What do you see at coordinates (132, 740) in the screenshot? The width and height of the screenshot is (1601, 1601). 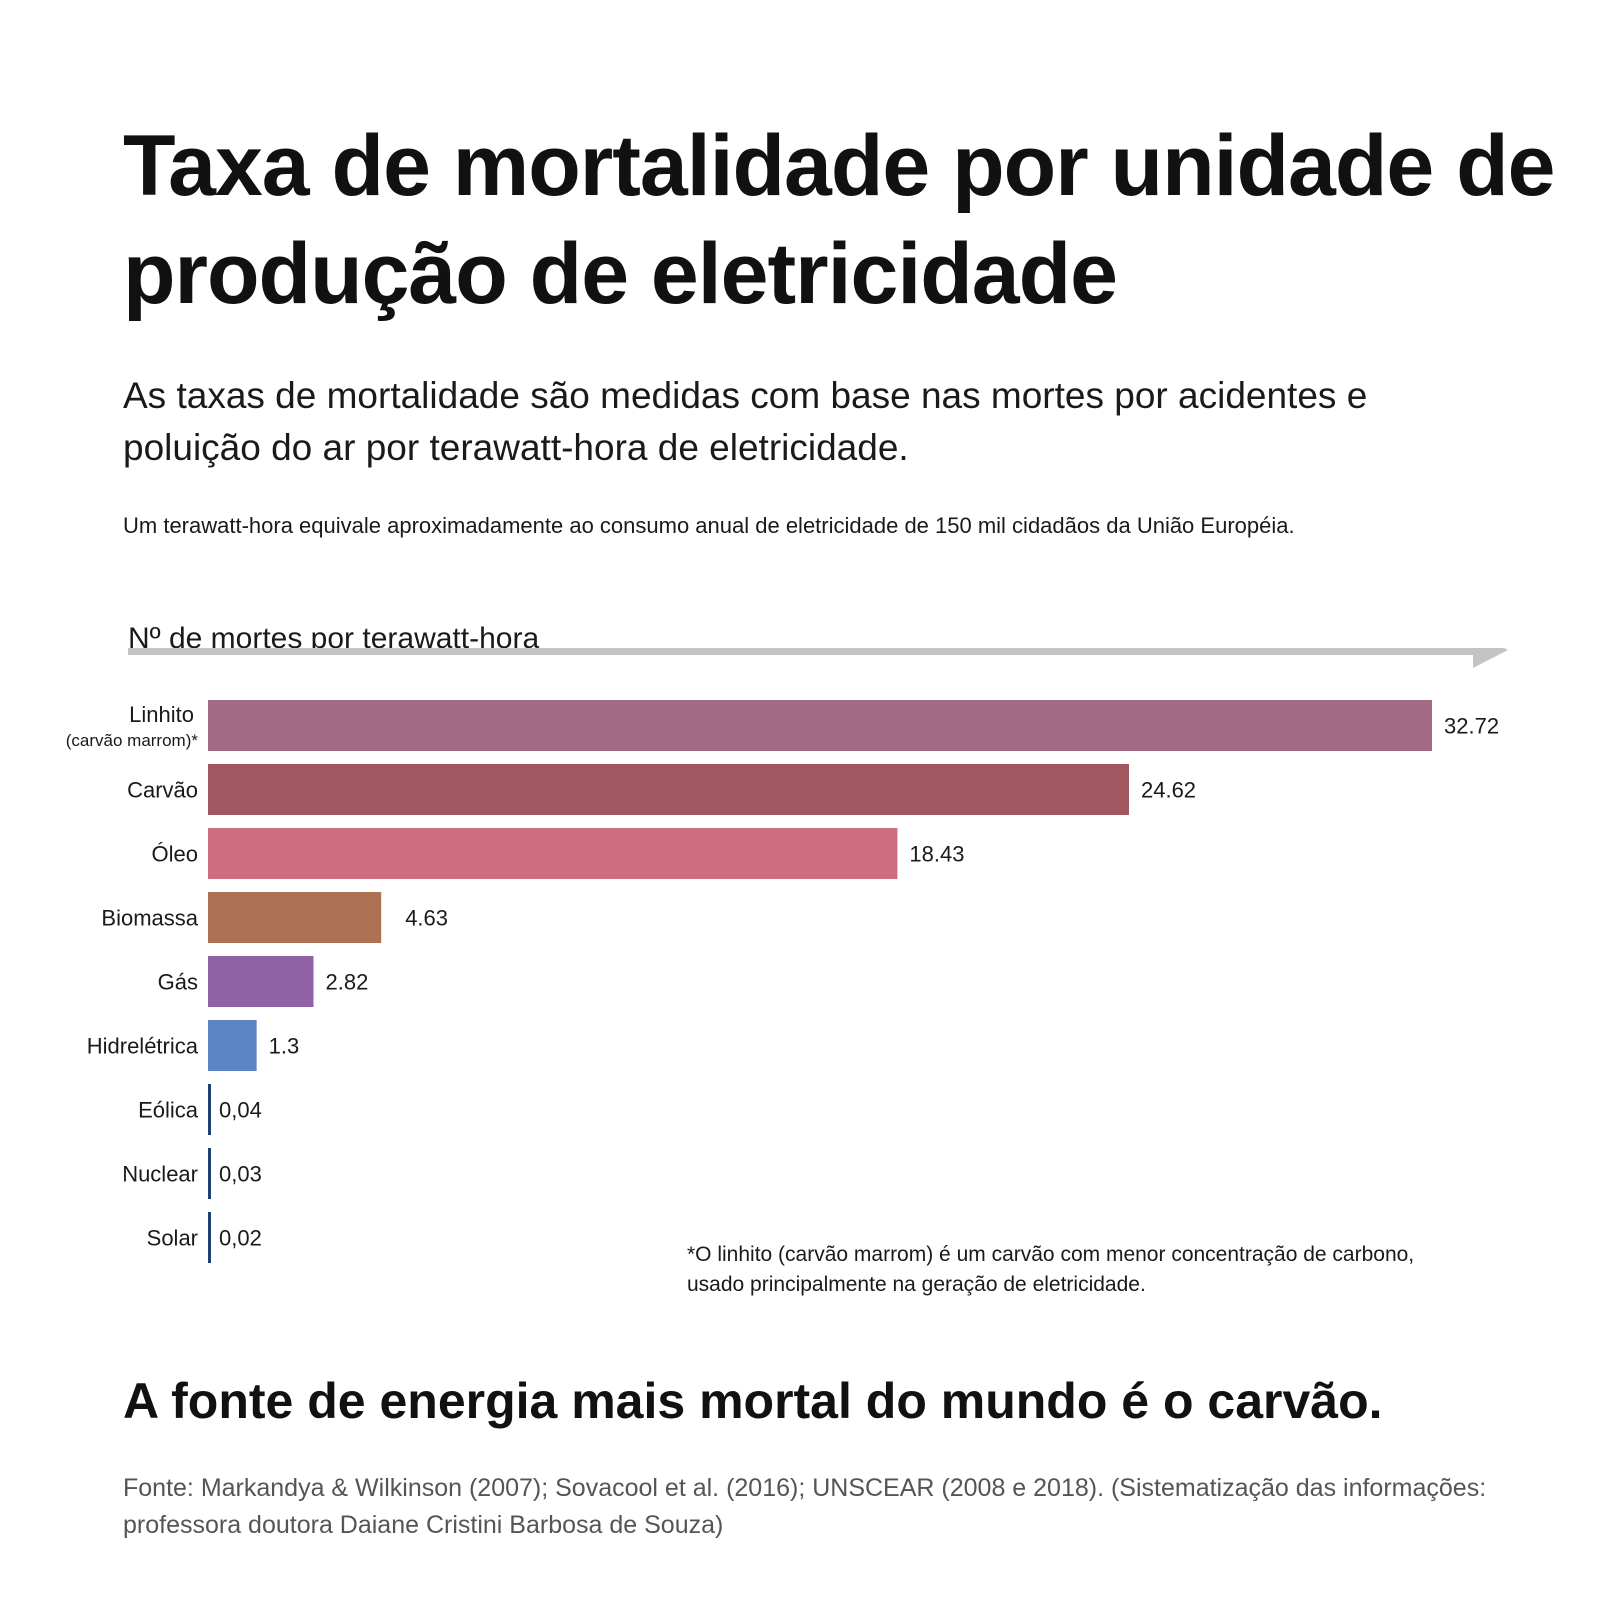 I see `category-sublabel: (carvão marrom)*` at bounding box center [132, 740].